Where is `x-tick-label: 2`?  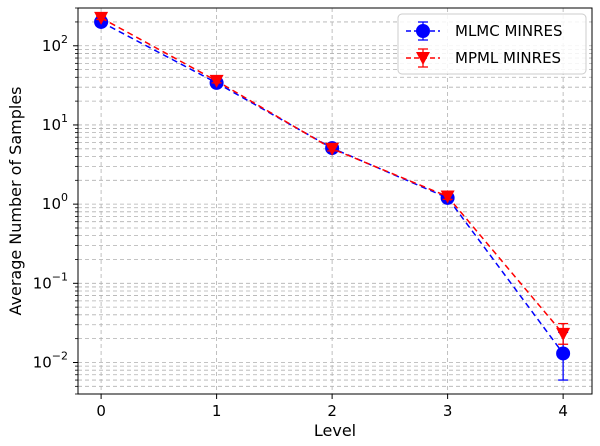
x-tick-label: 2 is located at coordinates (332, 411).